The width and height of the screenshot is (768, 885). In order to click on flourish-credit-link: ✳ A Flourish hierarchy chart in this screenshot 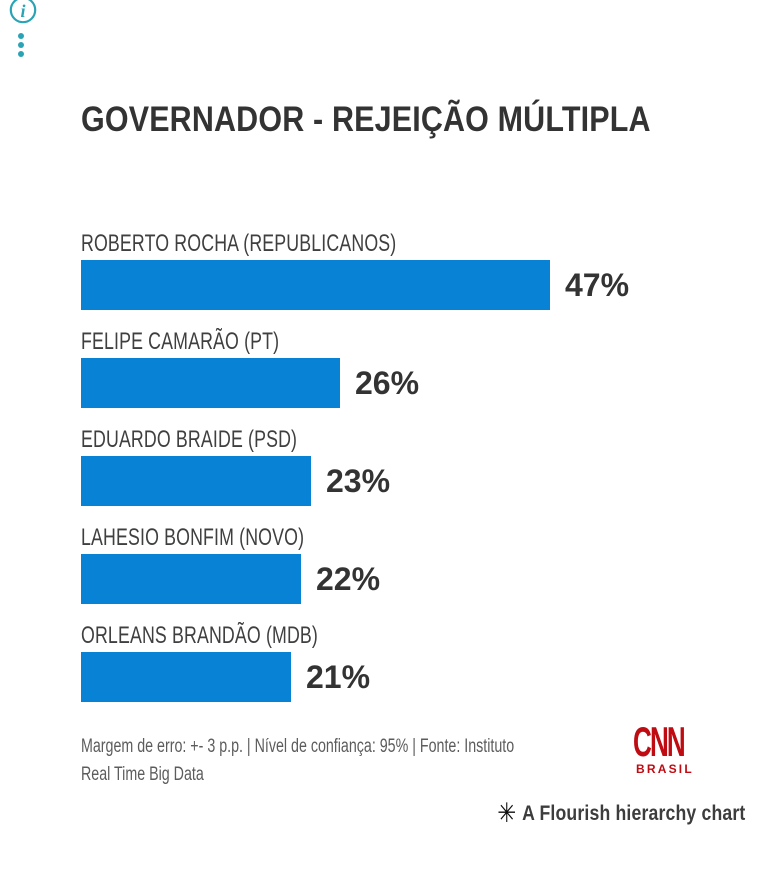, I will do `click(621, 813)`.